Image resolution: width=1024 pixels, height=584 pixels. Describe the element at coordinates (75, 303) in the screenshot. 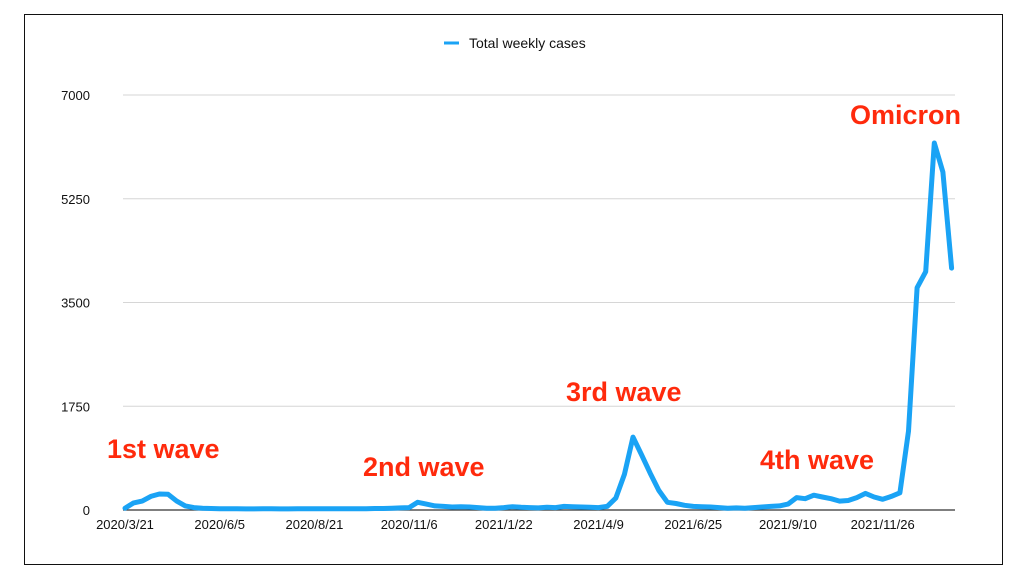

I see `y-tick-label: 3500` at that location.